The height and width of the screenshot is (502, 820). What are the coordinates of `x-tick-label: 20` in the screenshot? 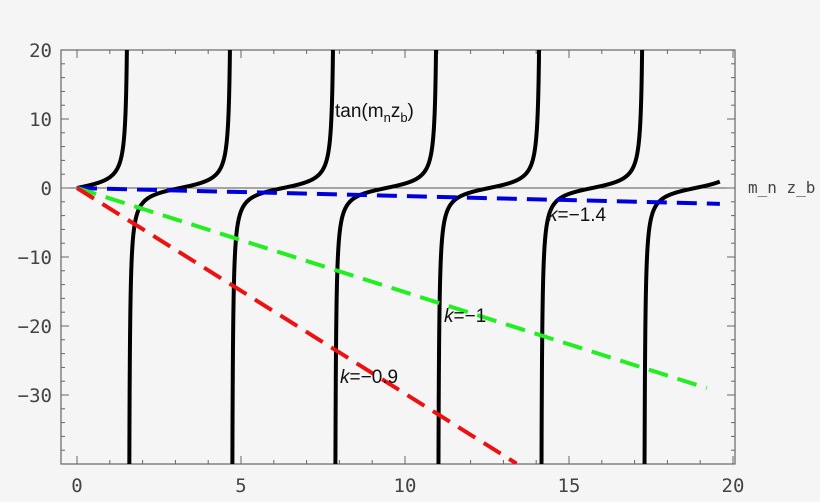 It's located at (733, 486).